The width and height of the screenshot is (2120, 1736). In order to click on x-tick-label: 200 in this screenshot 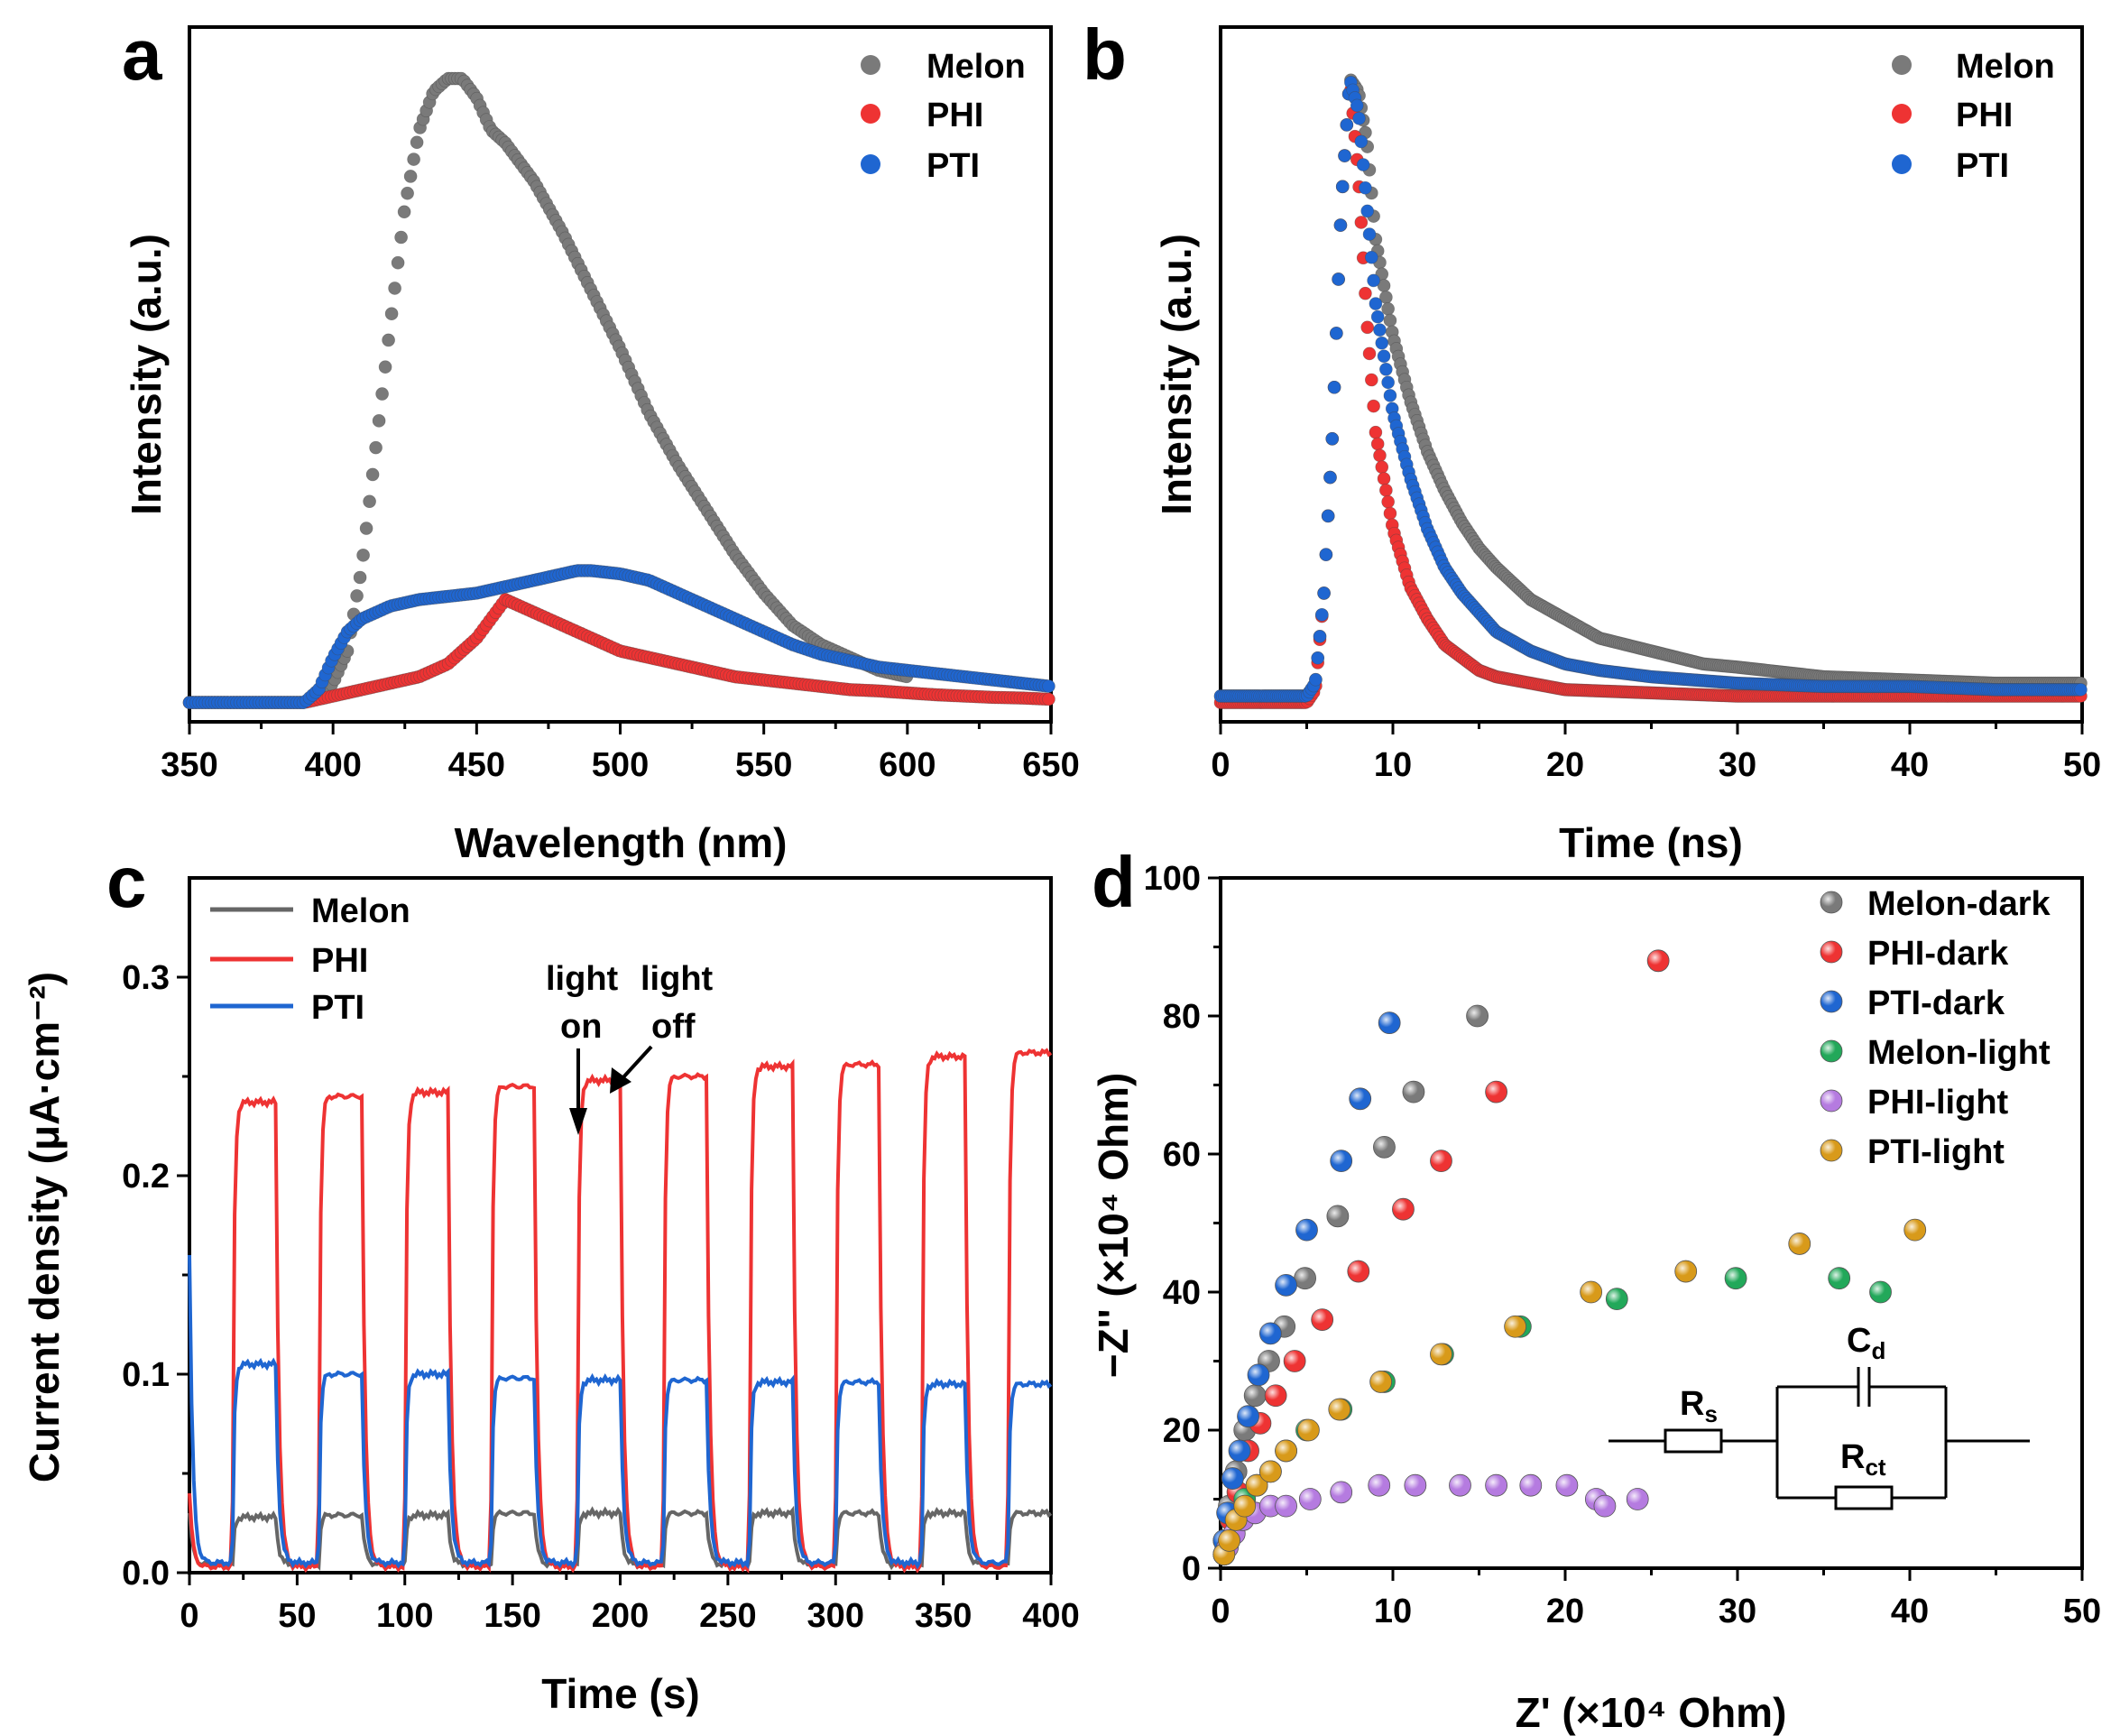, I will do `click(620, 1616)`.